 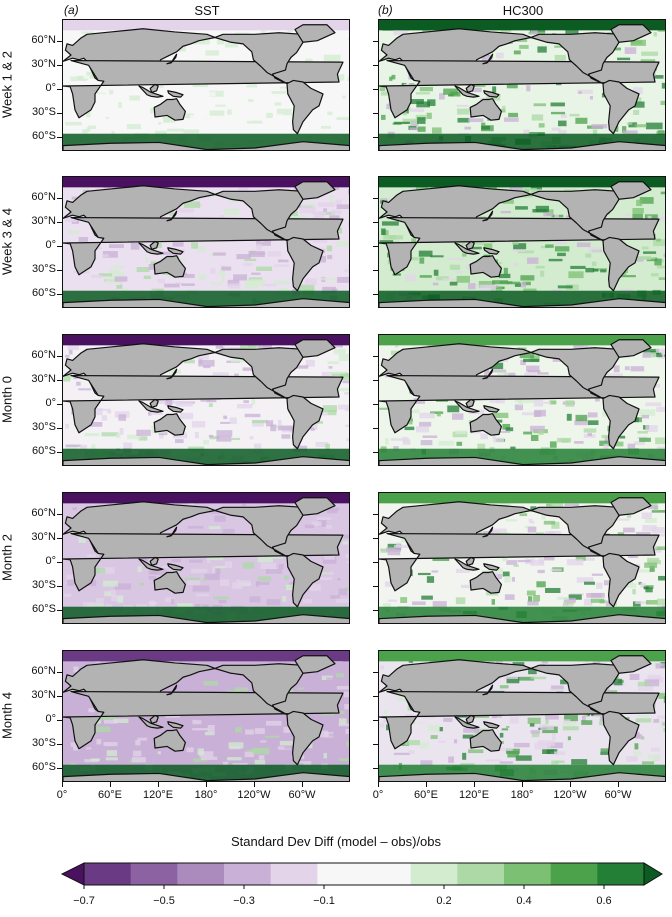 I want to click on lon-tick-label: 120°E, so click(x=474, y=795).